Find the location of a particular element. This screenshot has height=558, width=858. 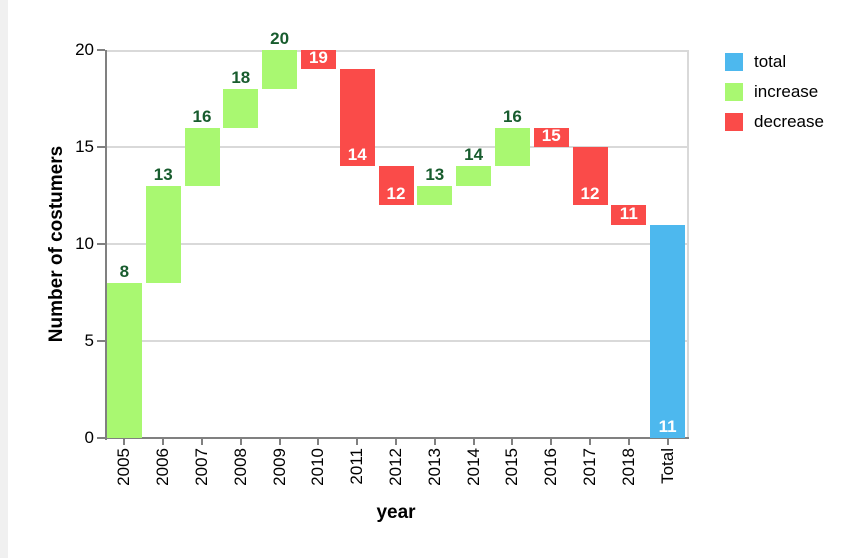

x-tick-label-2006: 2006 is located at coordinates (163, 467).